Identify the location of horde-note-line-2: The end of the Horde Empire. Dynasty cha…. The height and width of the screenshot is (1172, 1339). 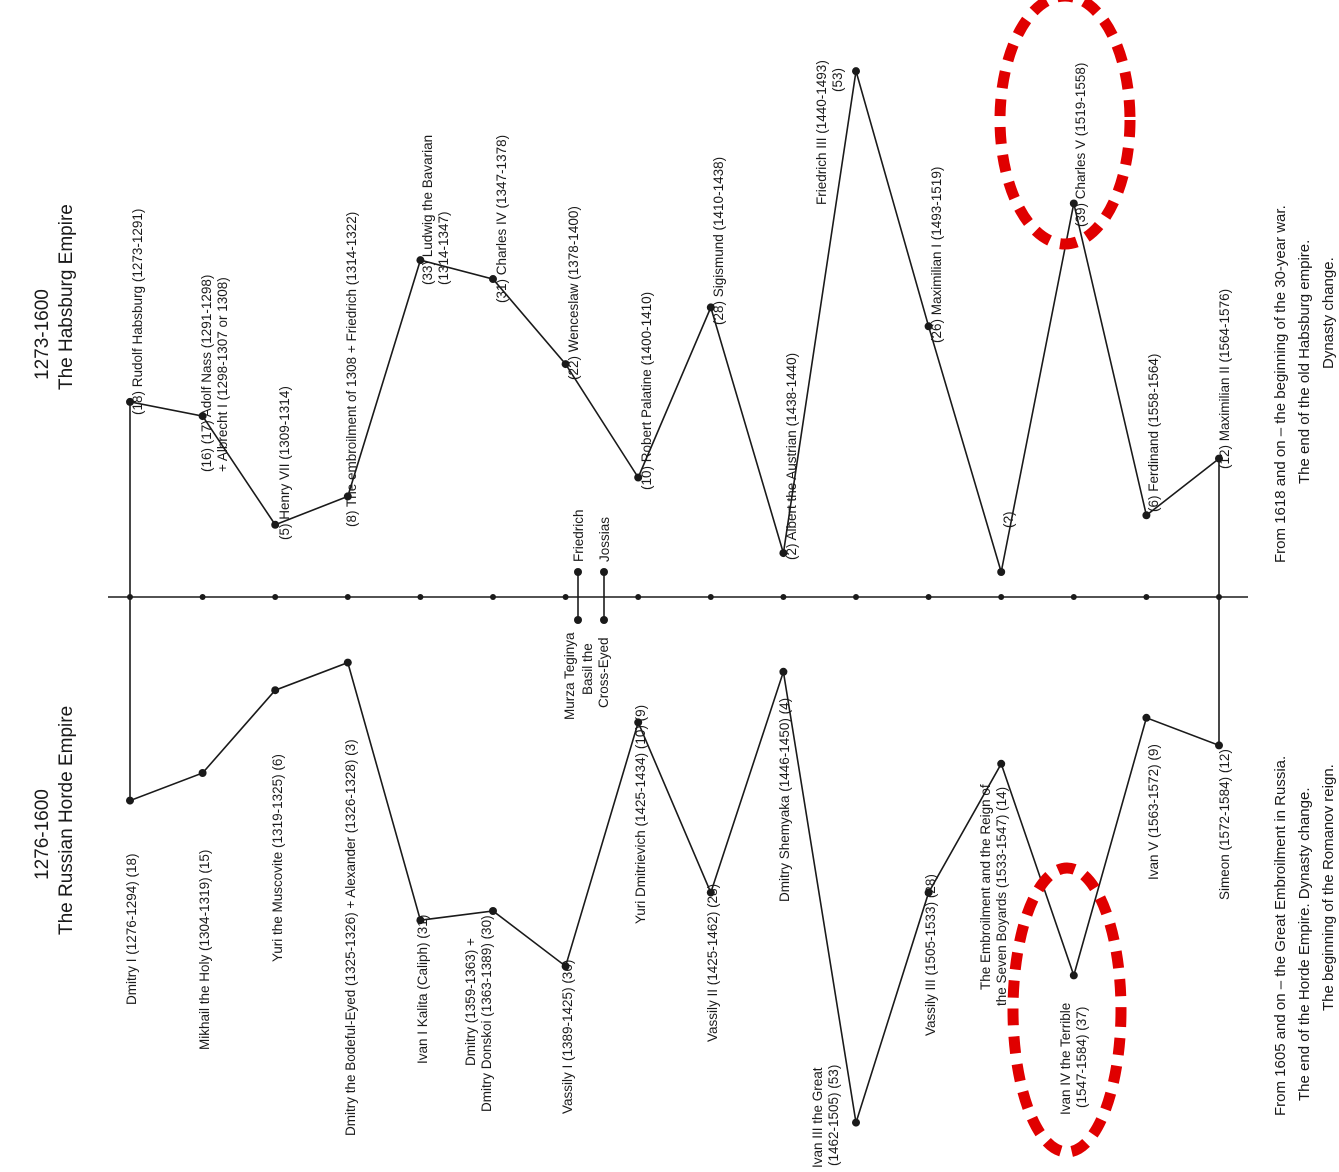
(1304, 944).